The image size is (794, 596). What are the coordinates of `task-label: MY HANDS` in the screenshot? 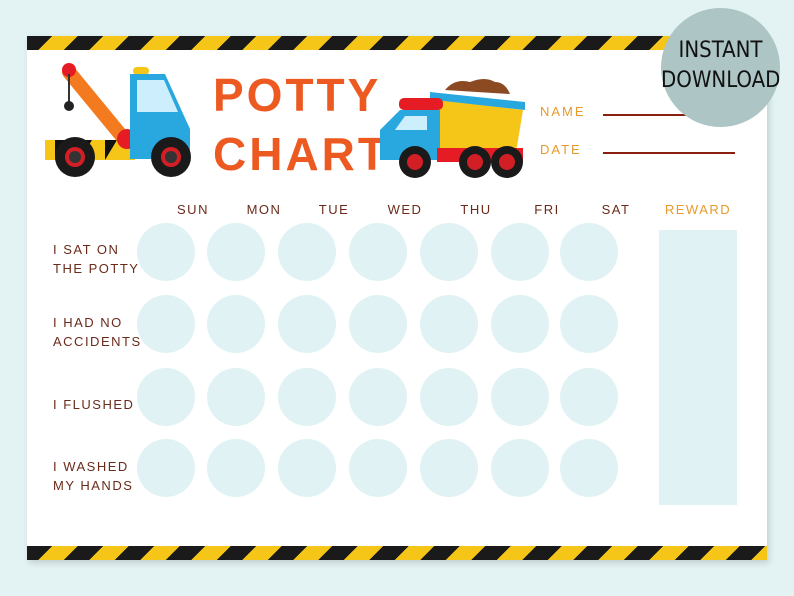 It's located at (93, 485).